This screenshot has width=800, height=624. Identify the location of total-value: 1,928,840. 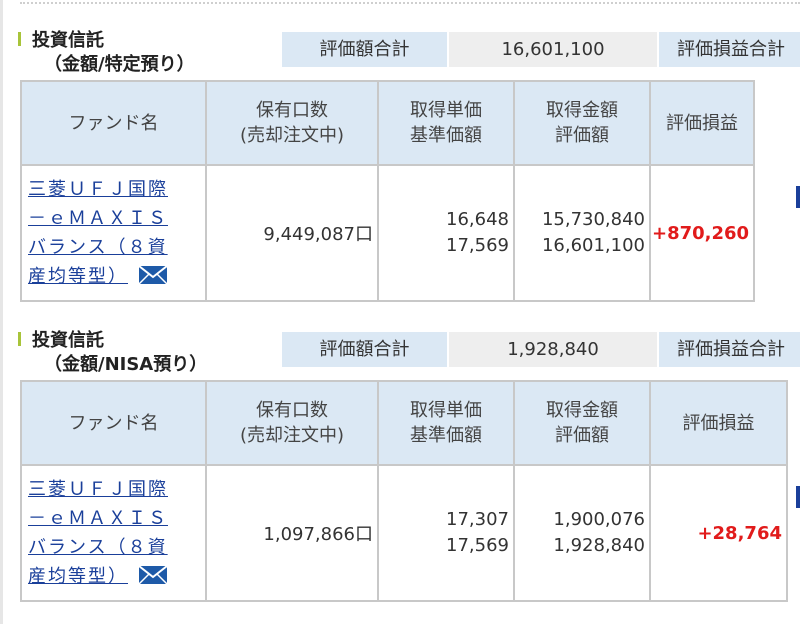
(553, 349).